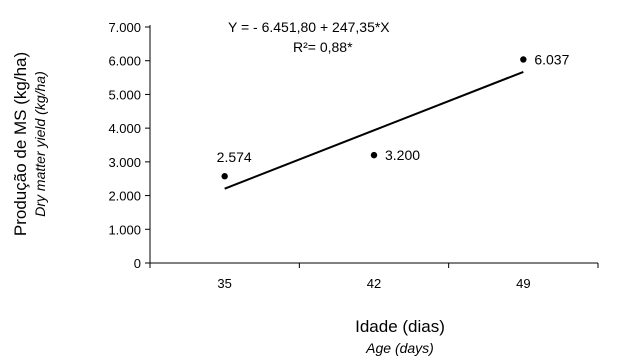 Image resolution: width=643 pixels, height=361 pixels. What do you see at coordinates (129, 145) in the screenshot?
I see `y-ticks: 0 1.000 2.000 3.000 4.000 5.000 6.000 7.000` at bounding box center [129, 145].